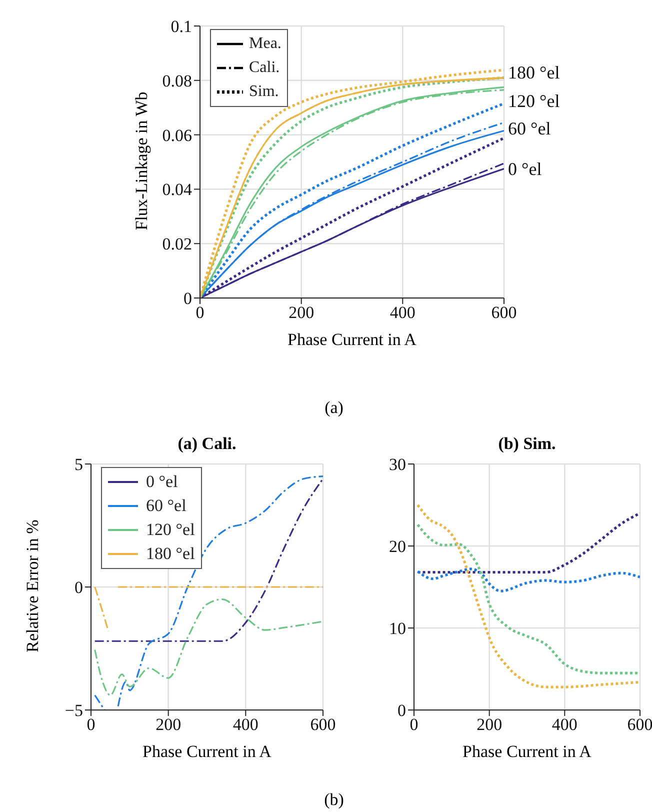 The image size is (652, 812). Describe the element at coordinates (534, 101) in the screenshot. I see `annotation: 120 °el` at that location.